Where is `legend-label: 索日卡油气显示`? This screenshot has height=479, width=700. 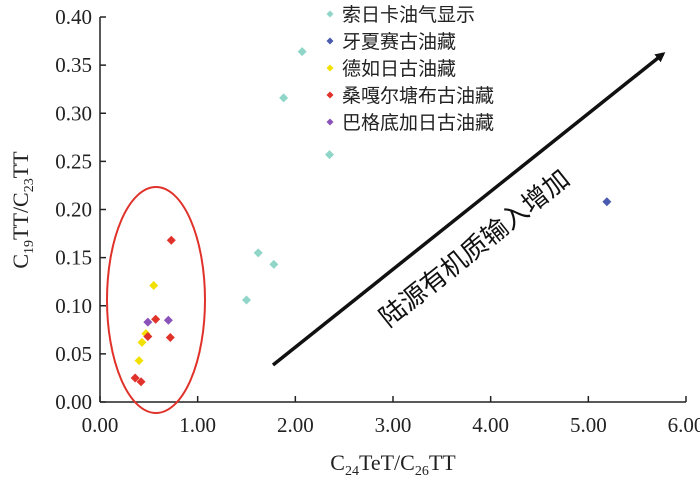
legend-label: 索日卡油气显示 is located at coordinates (408, 15).